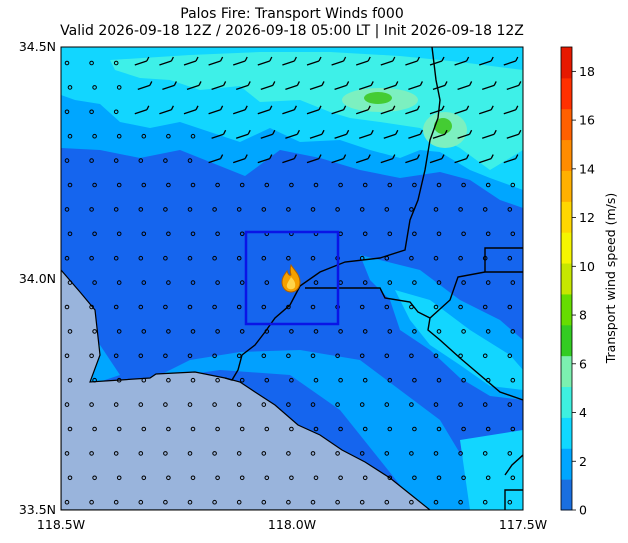 This screenshot has height=543, width=628. I want to click on colorbar-tick-label: 18, so click(587, 71).